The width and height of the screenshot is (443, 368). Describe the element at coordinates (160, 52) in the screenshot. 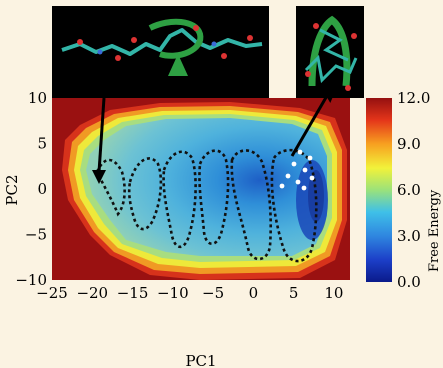

I see `unfolded-structure-inset` at that location.